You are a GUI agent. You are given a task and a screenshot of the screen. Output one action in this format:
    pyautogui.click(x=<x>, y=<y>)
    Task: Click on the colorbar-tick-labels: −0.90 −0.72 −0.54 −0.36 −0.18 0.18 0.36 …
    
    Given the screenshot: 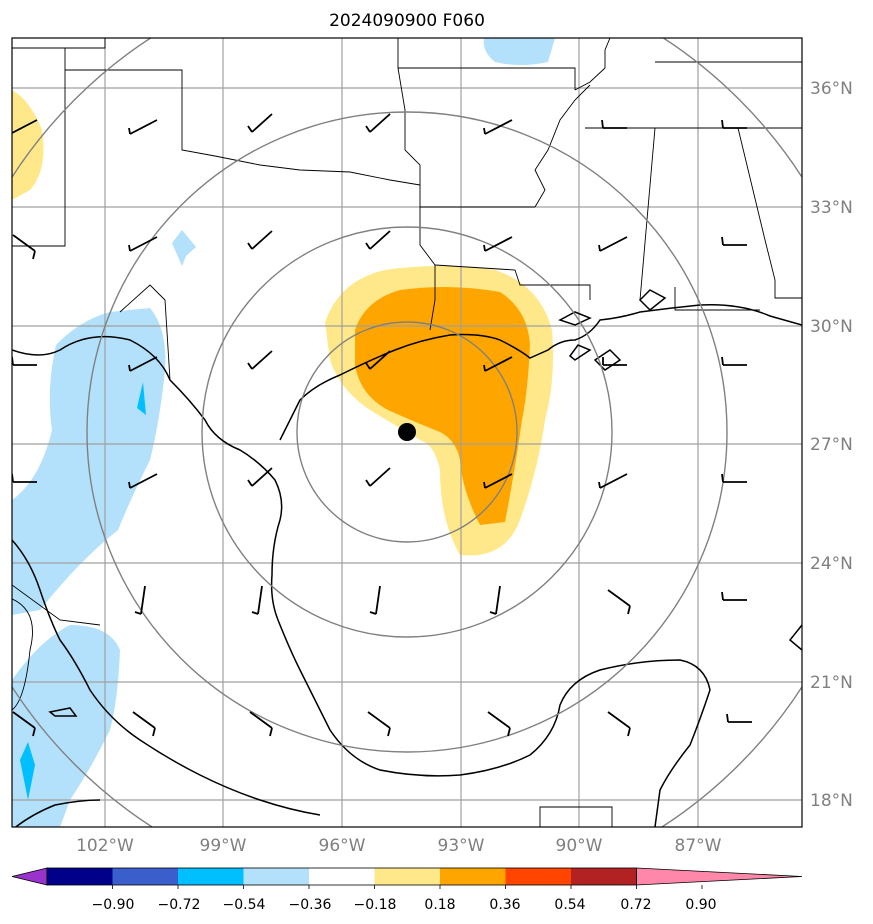 What is the action you would take?
    pyautogui.click(x=404, y=905)
    